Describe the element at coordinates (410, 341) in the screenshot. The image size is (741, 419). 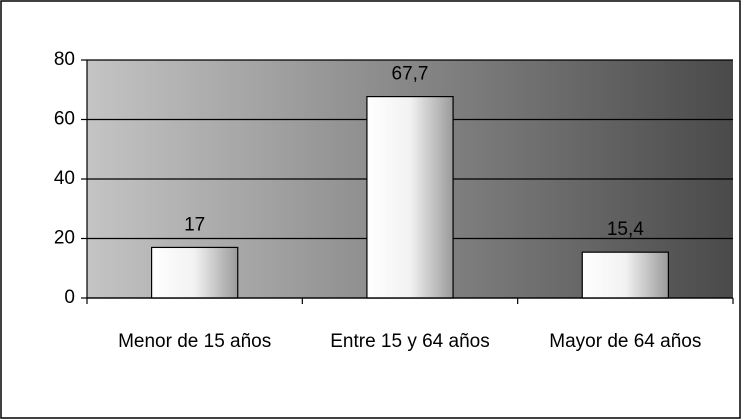
I see `x-tick-label: Entre 15 y 64 años` at that location.